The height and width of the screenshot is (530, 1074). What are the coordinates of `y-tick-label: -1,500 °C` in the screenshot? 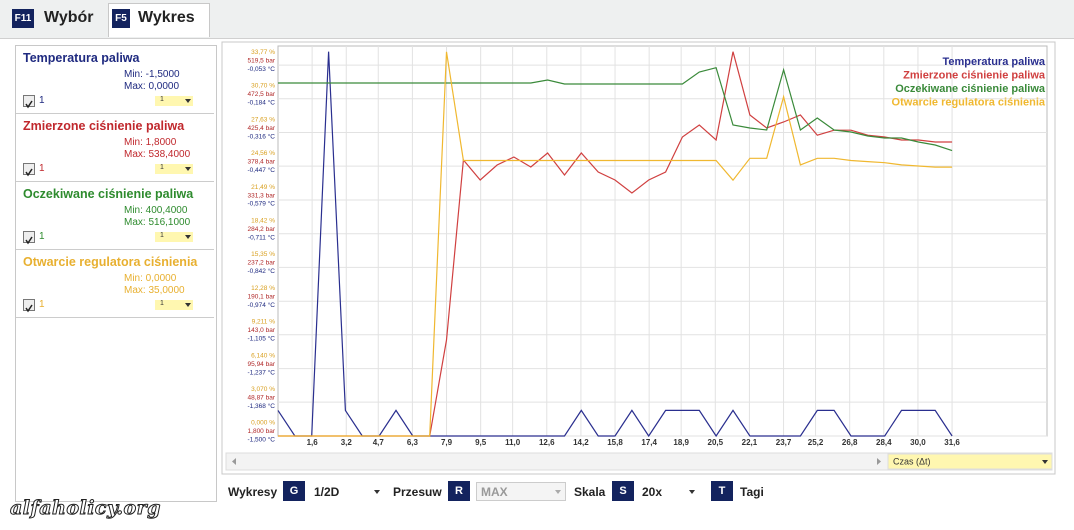 It's located at (261, 440).